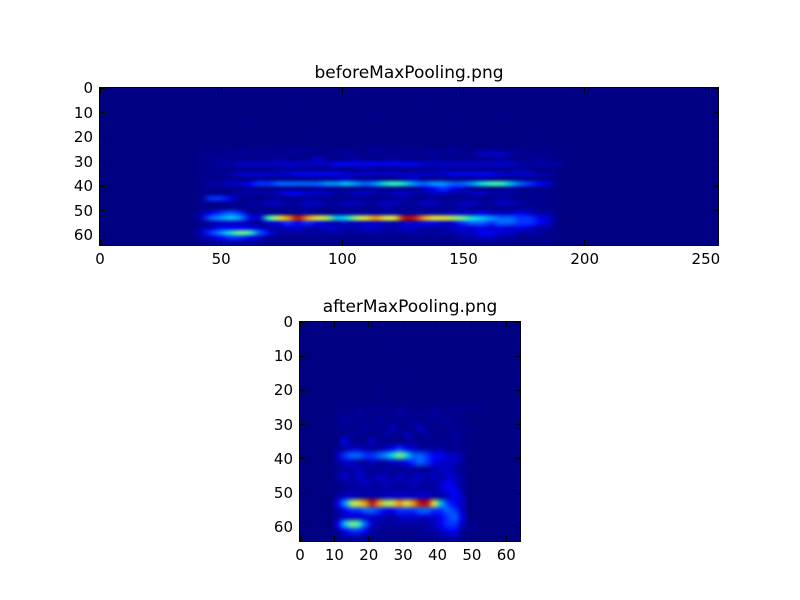 The image size is (800, 600). Describe the element at coordinates (369, 555) in the screenshot. I see `x-tick-label: 20` at that location.